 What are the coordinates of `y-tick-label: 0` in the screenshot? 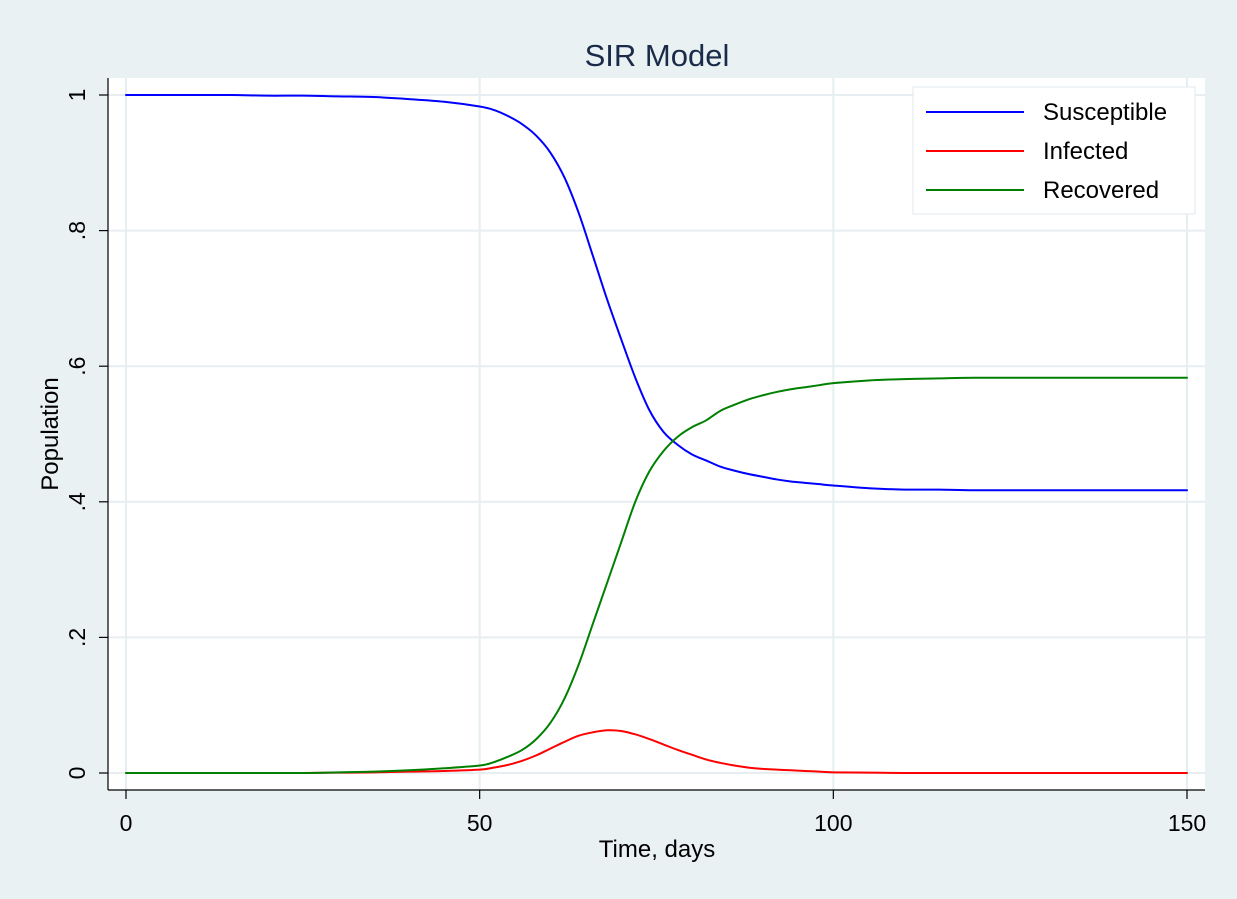 It's located at (77, 773).